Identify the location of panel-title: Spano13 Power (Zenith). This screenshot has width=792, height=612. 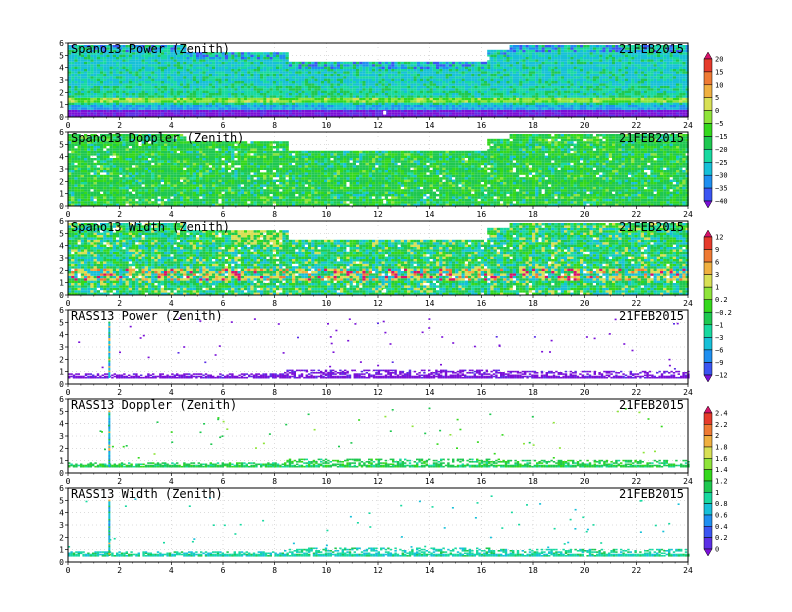
(150, 49).